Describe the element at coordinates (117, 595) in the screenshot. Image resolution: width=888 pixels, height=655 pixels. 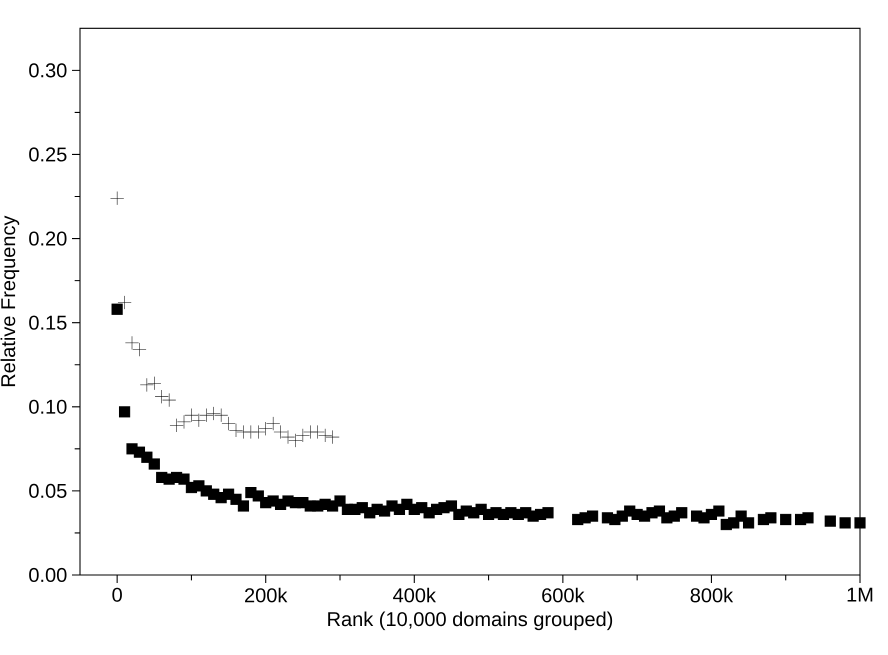
I see `x-tick-label: 0` at that location.